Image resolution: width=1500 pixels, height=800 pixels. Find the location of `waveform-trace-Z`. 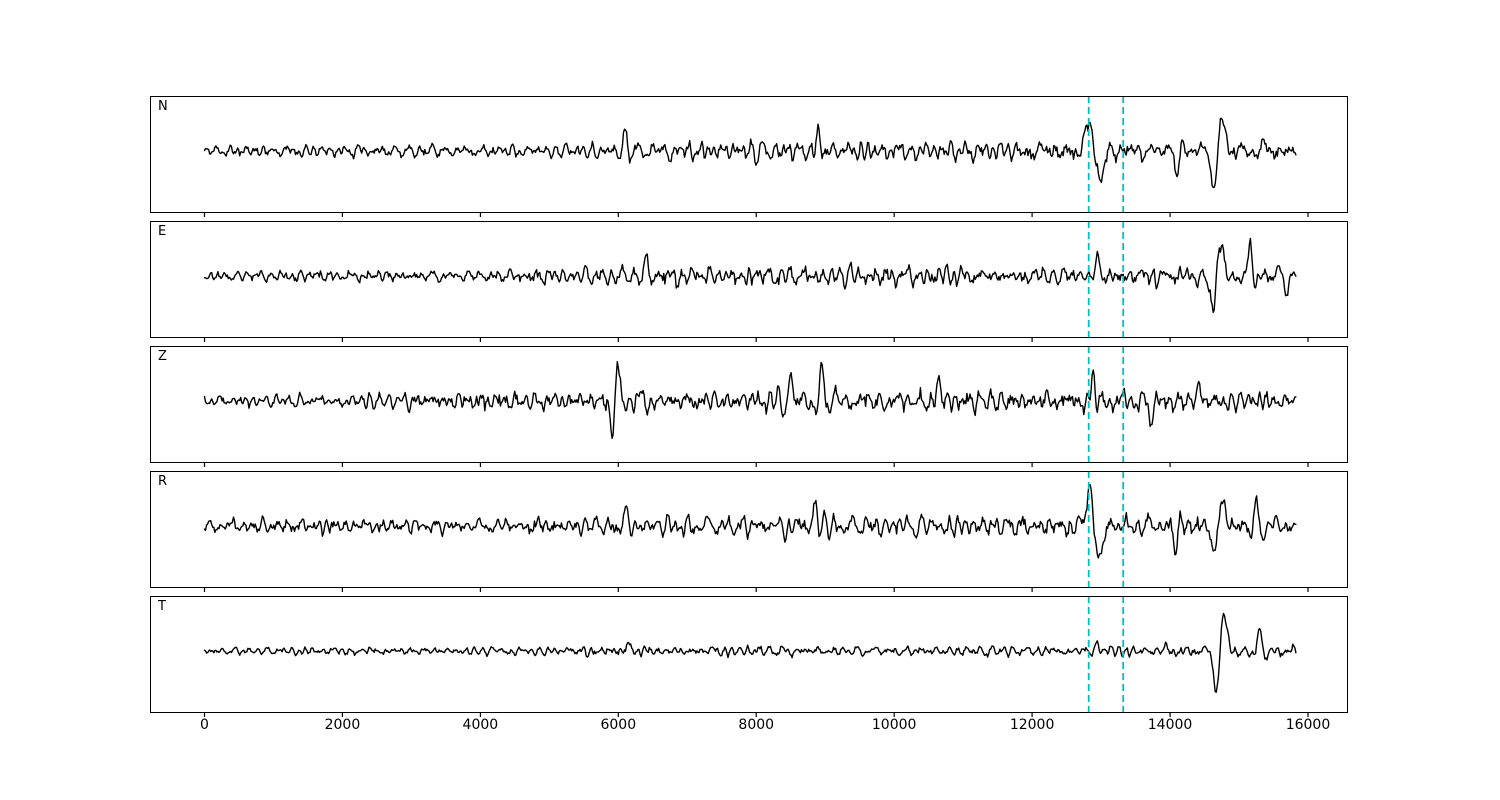

waveform-trace-Z is located at coordinates (750, 400).